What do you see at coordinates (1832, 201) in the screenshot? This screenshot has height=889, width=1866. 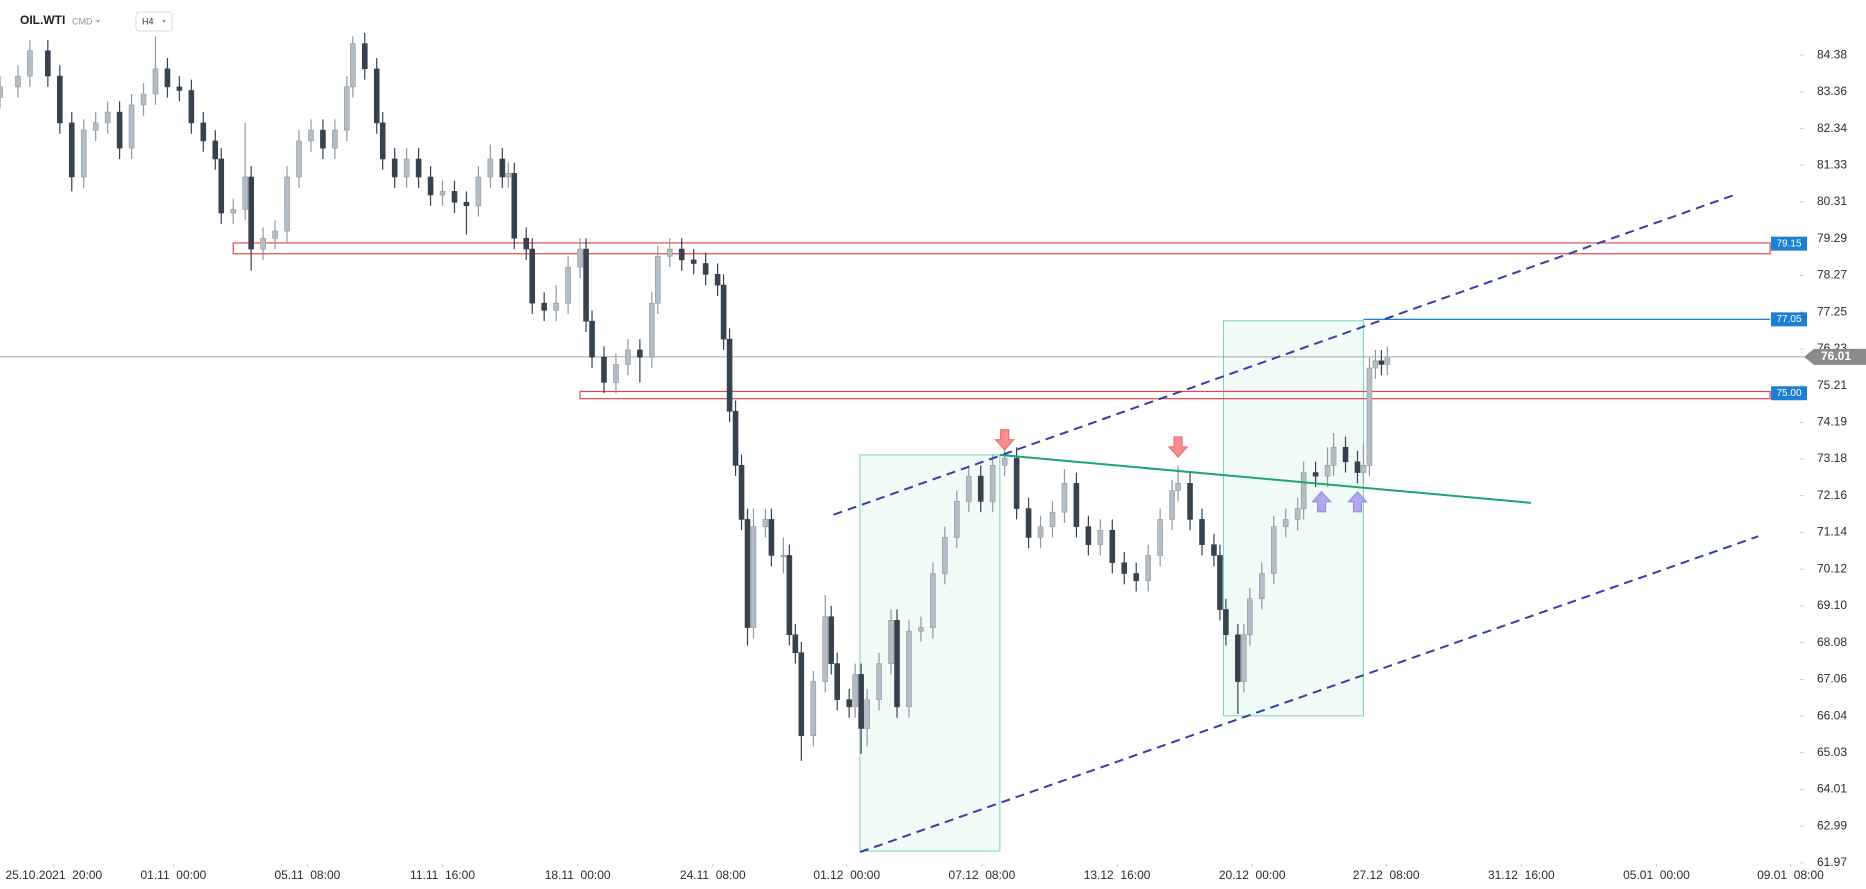 I see `y-tick-label: 80.31` at bounding box center [1832, 201].